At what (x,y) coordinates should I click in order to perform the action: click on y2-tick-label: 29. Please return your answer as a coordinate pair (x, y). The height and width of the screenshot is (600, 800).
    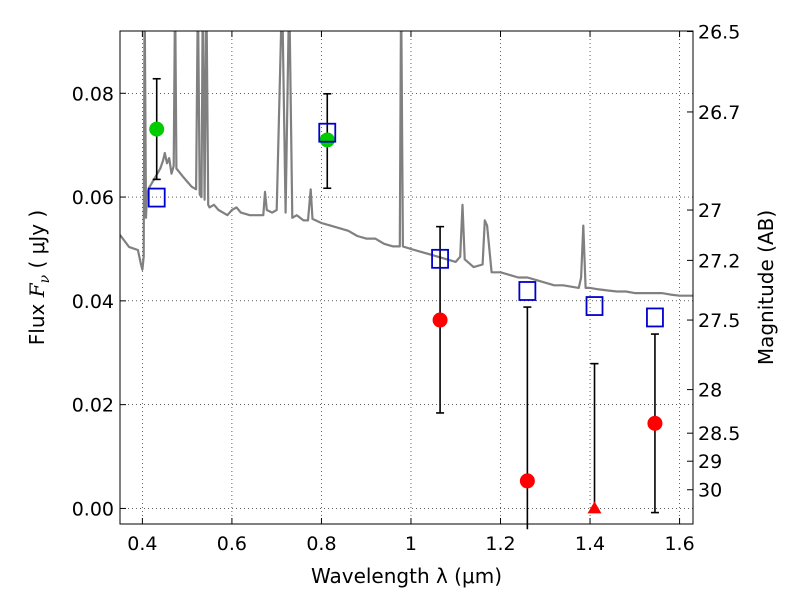
    Looking at the image, I should click on (710, 462).